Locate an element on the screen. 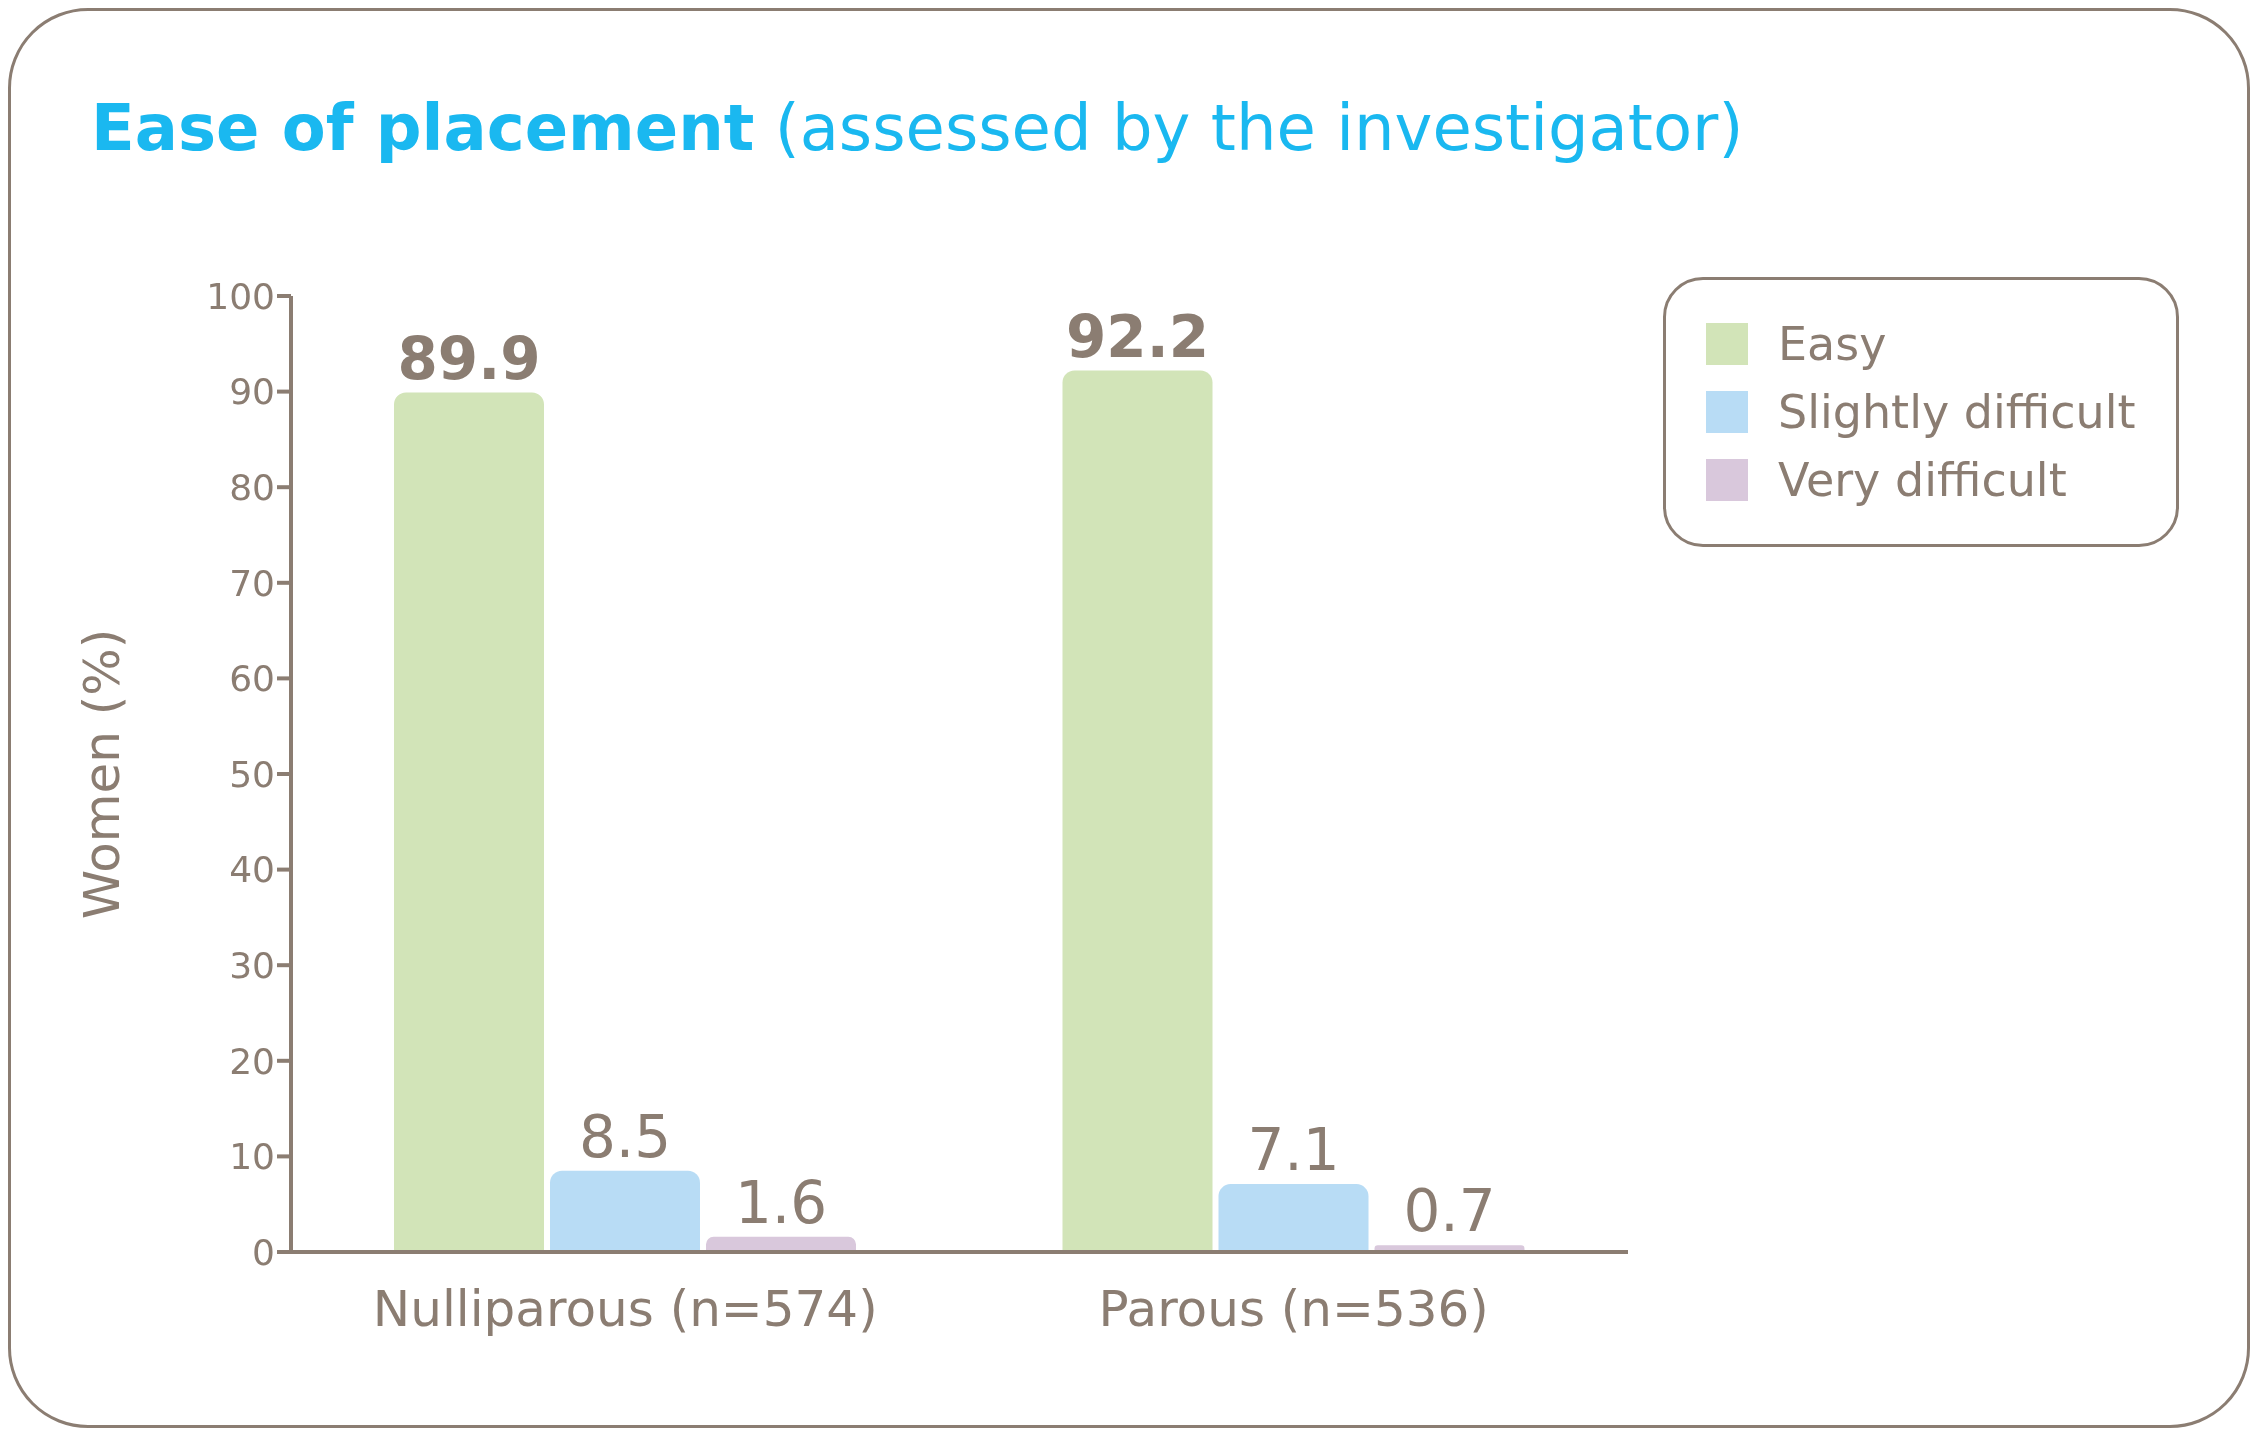  y-tick-label: 30 is located at coordinates (252, 965).